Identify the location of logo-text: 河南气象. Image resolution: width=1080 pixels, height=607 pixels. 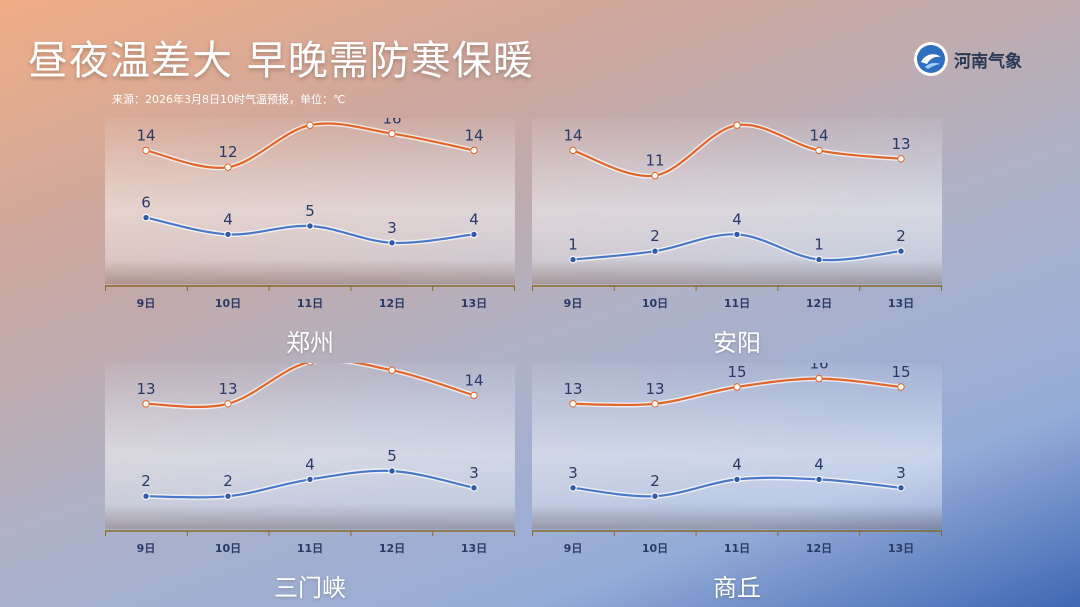
(988, 61).